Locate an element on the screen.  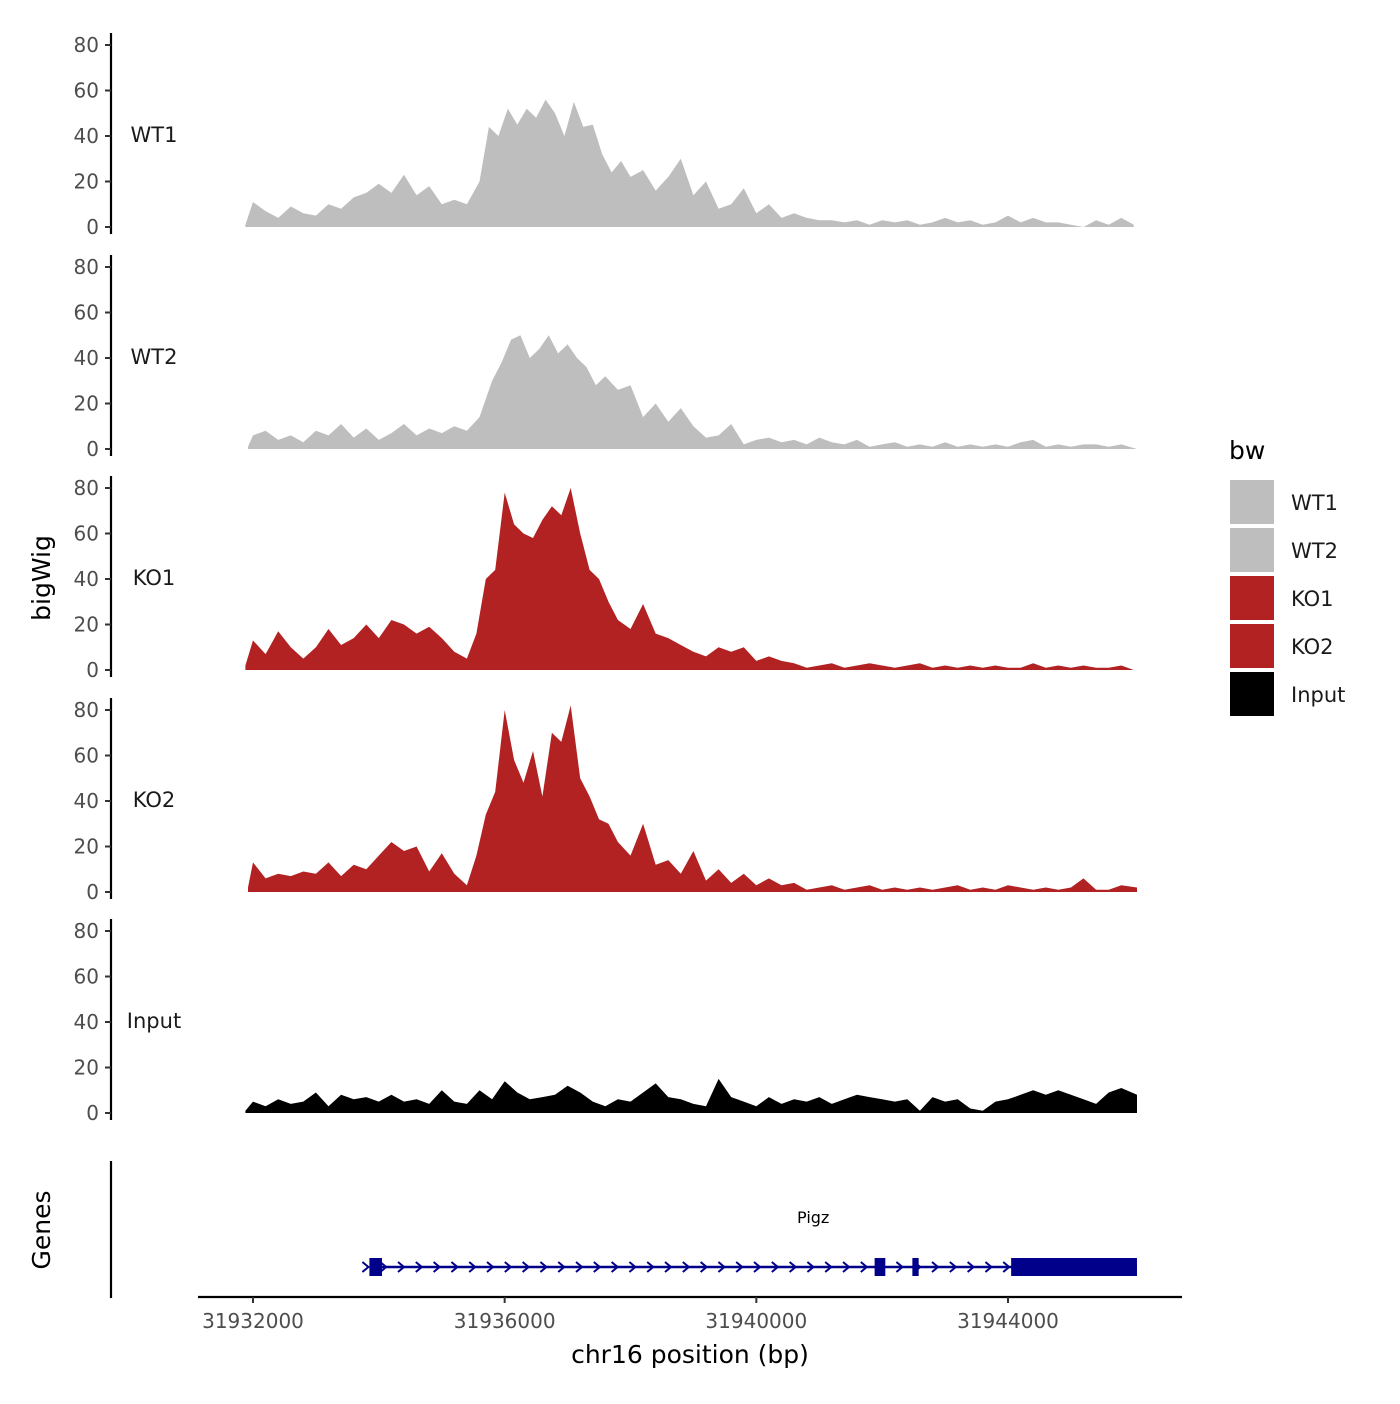
track-wt2: 0 20 40 60 80 WT2 is located at coordinates (605, 358).